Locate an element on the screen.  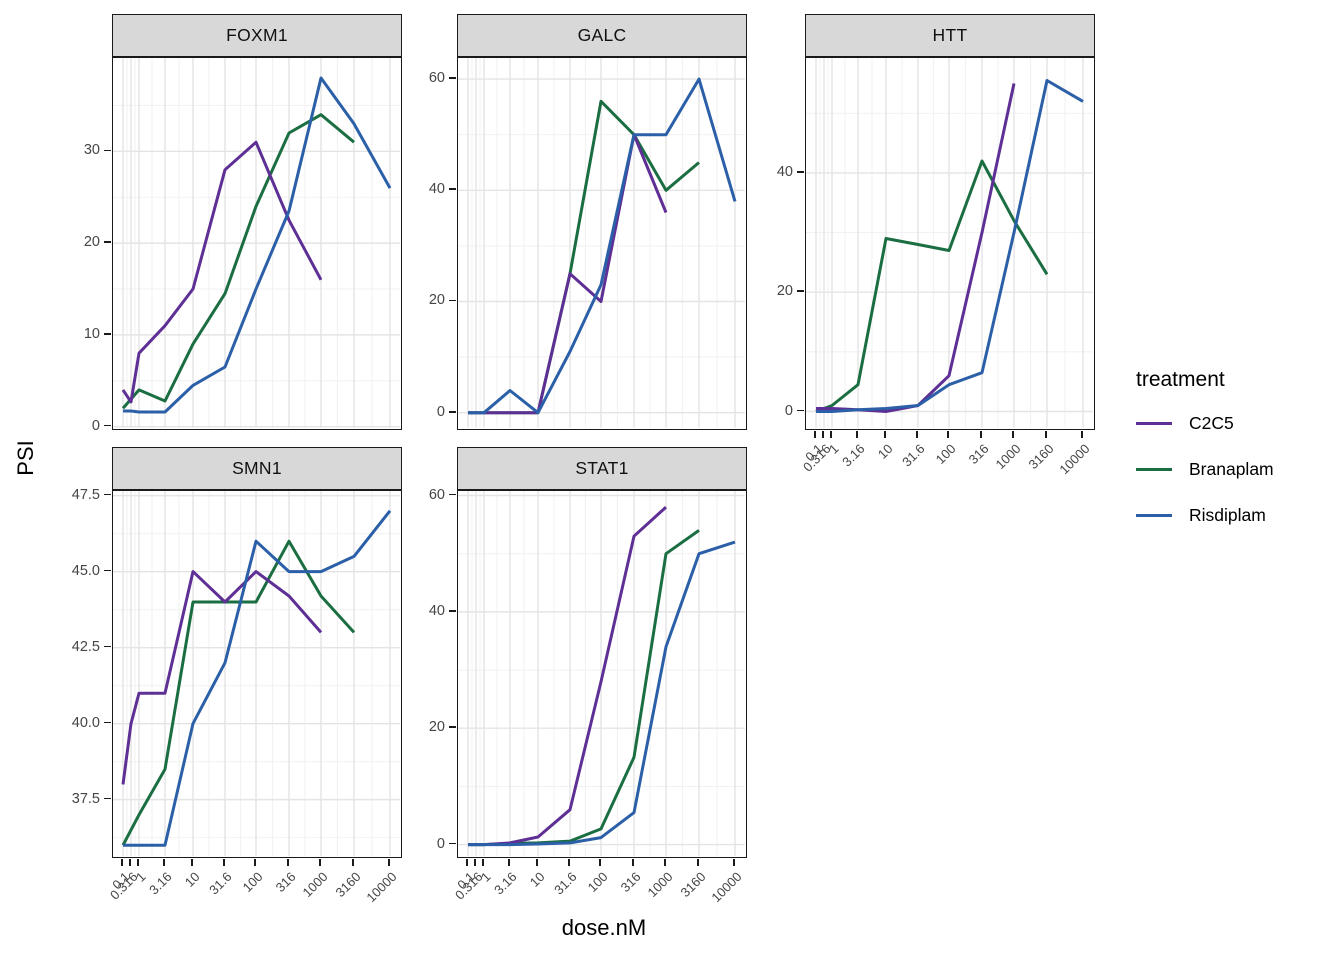
legend-item-risdiplam: Risdiplam is located at coordinates (1236, 515).